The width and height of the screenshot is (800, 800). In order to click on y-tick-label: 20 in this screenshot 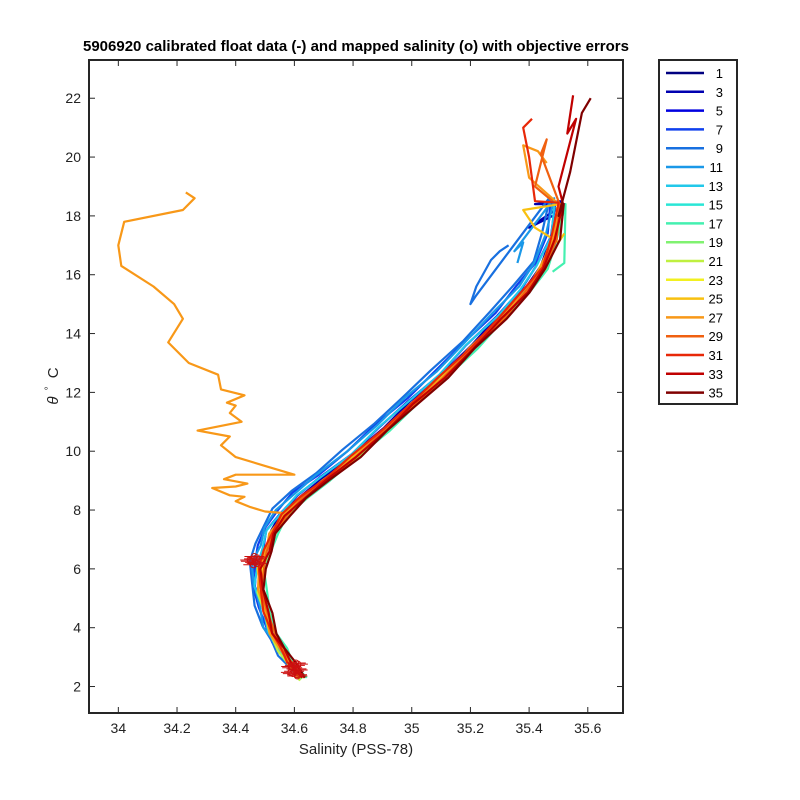, I will do `click(73, 157)`.